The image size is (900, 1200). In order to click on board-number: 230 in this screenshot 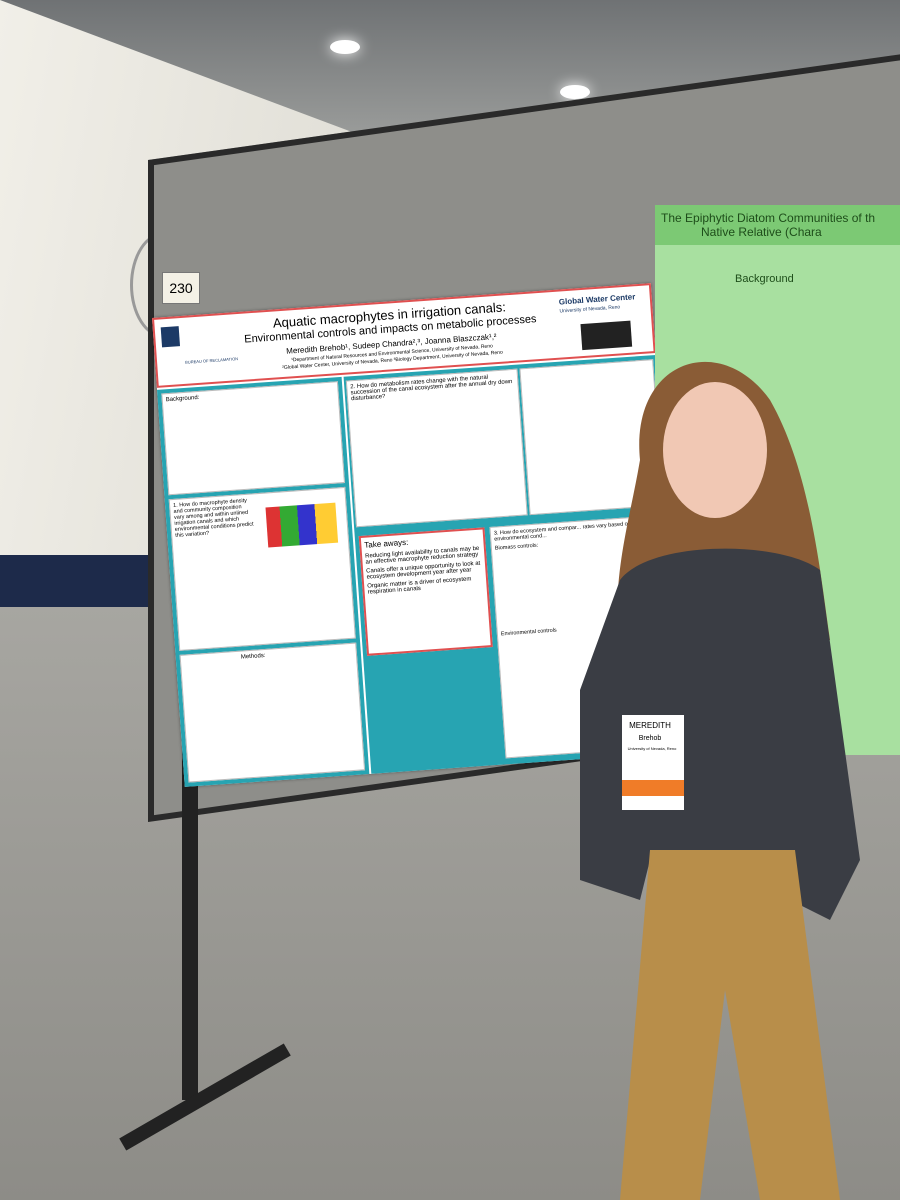, I will do `click(181, 288)`.